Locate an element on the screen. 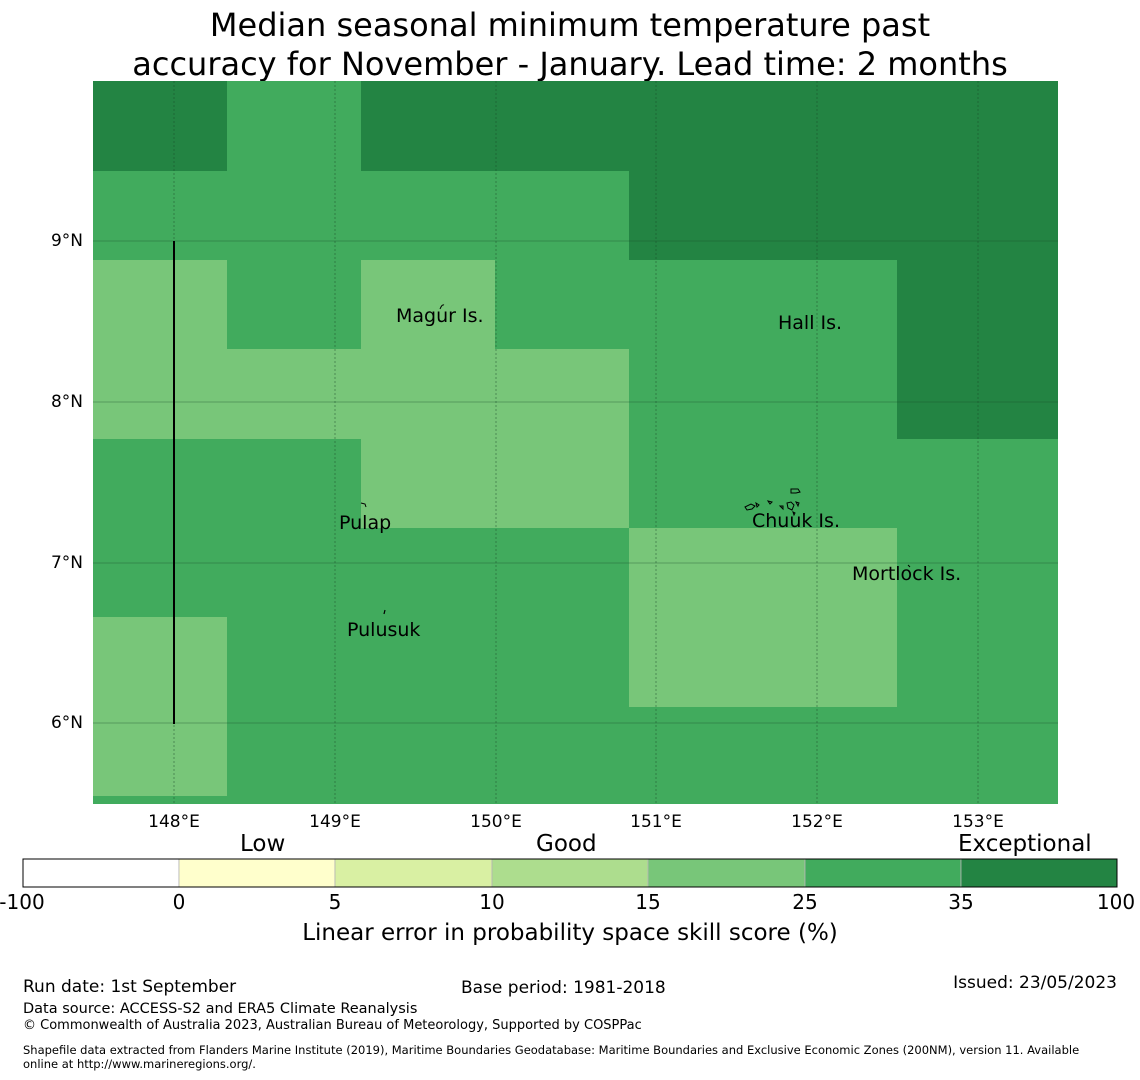 This screenshot has height=1080, width=1140. island-outlines is located at coordinates (635, 459).